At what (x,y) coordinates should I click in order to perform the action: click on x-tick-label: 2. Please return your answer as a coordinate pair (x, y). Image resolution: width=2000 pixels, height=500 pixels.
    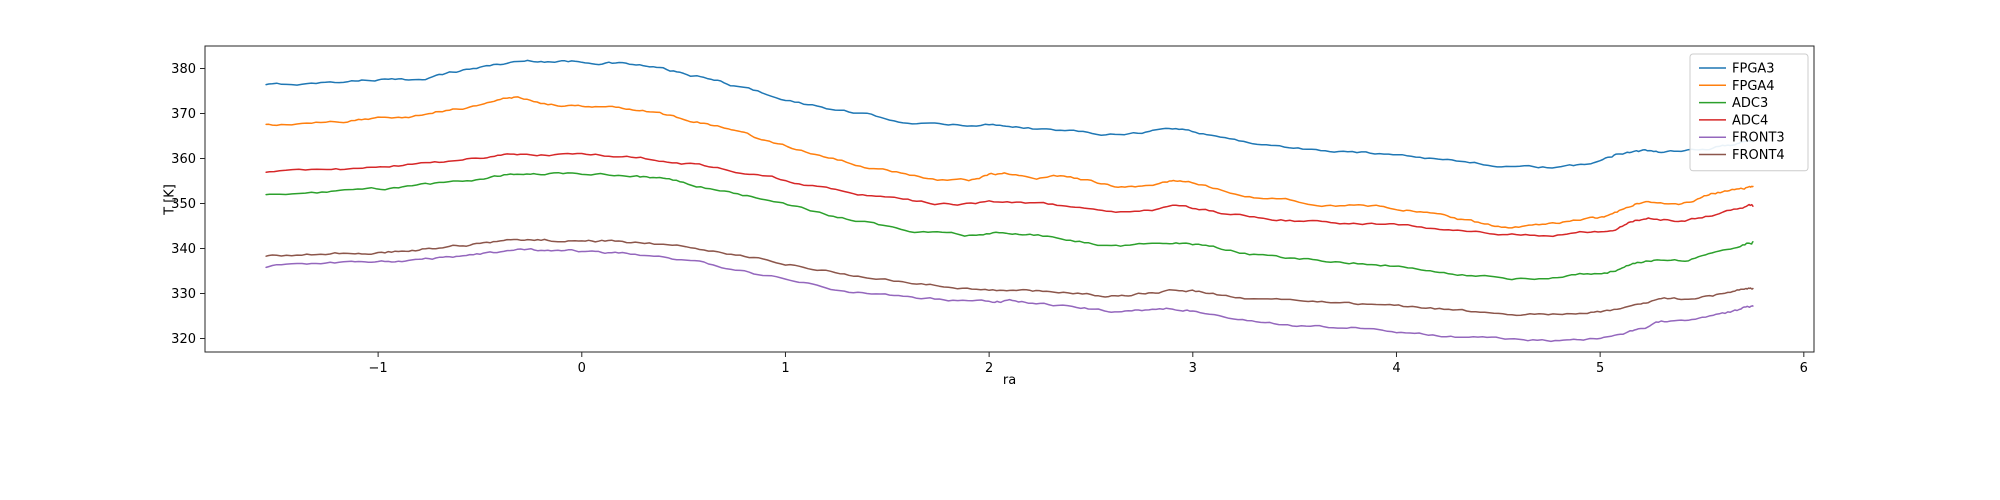
    Looking at the image, I should click on (989, 368).